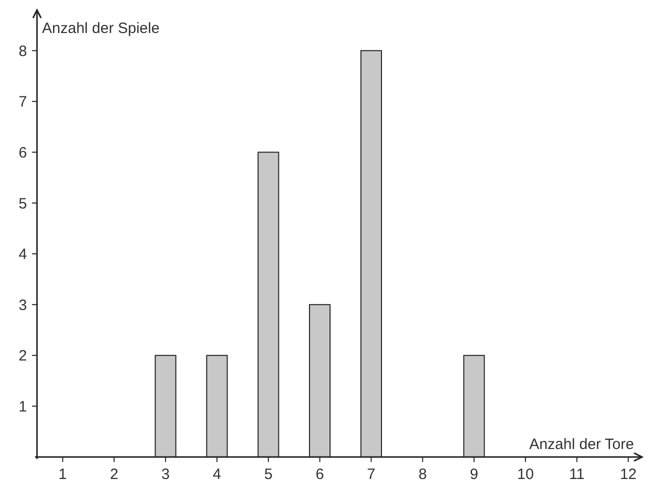 This screenshot has height=486, width=648. I want to click on x-tick-label: 12, so click(628, 474).